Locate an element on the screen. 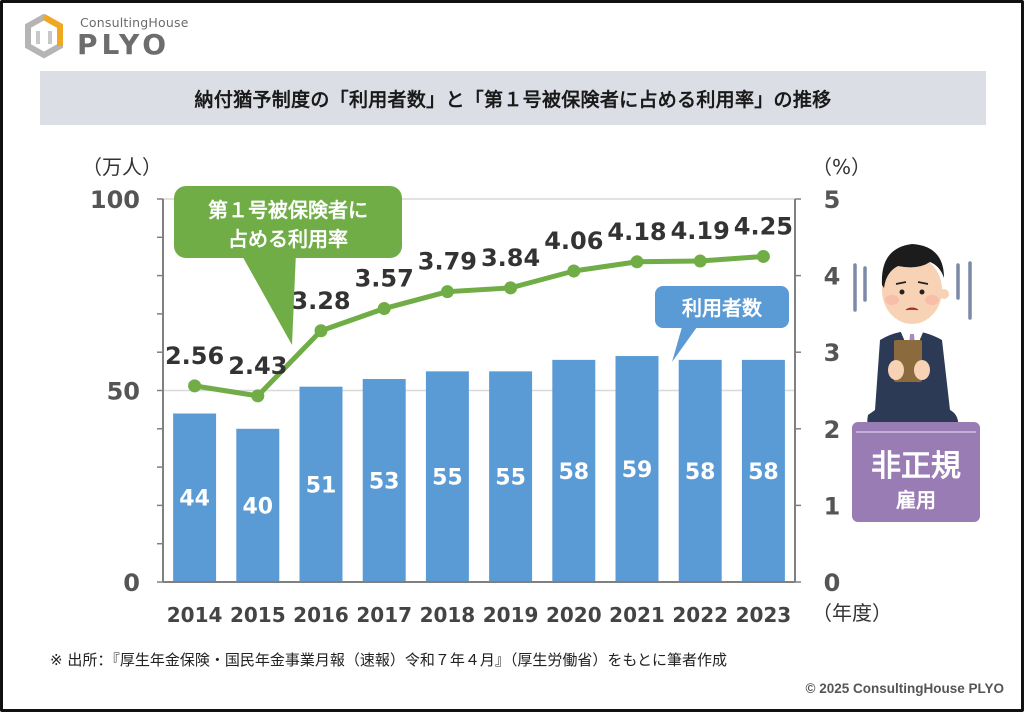 The width and height of the screenshot is (1024, 712). rate-point-2020 is located at coordinates (574, 271).